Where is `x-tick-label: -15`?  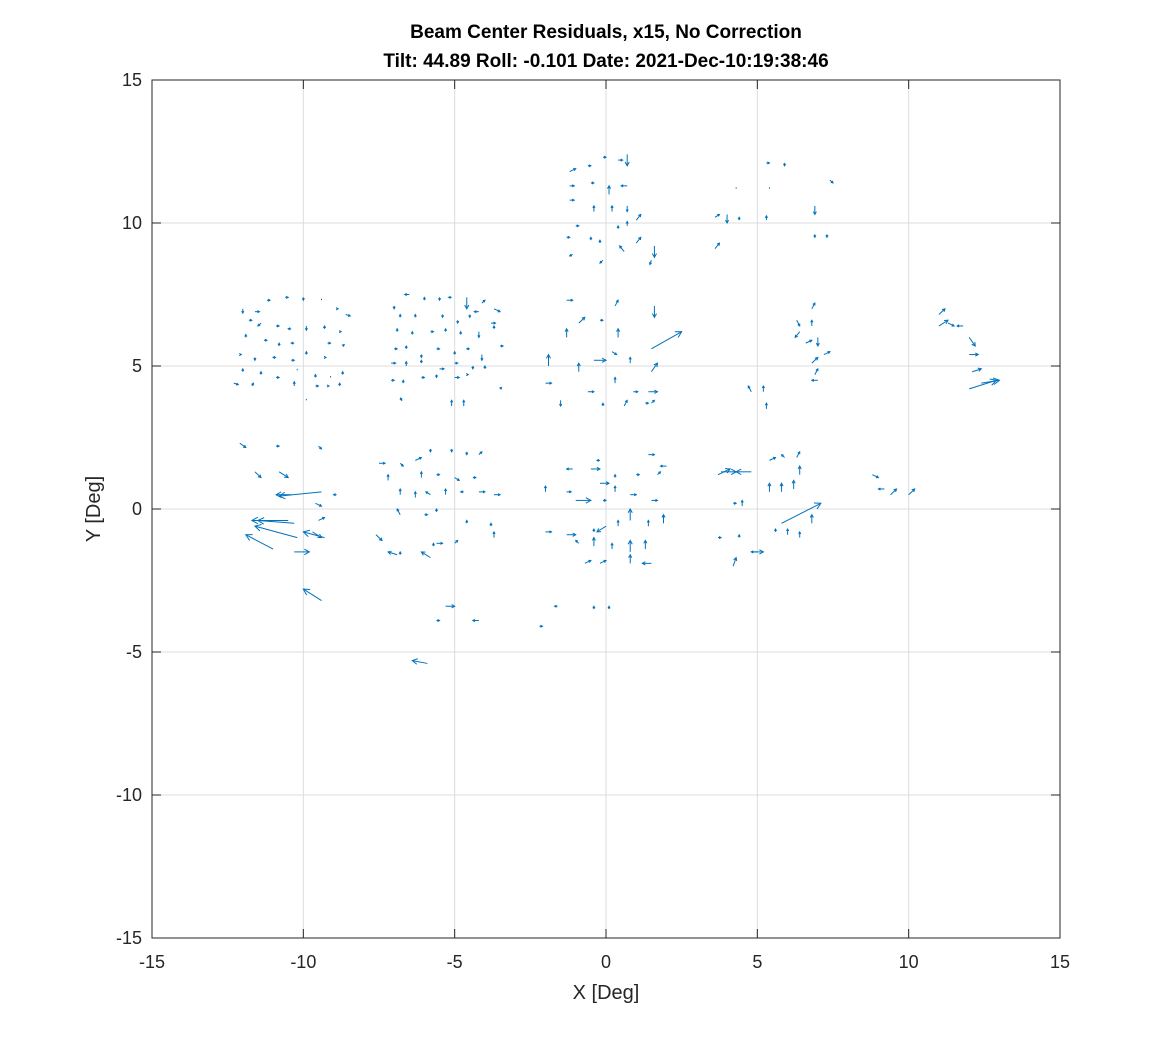 x-tick-label: -15 is located at coordinates (152, 962).